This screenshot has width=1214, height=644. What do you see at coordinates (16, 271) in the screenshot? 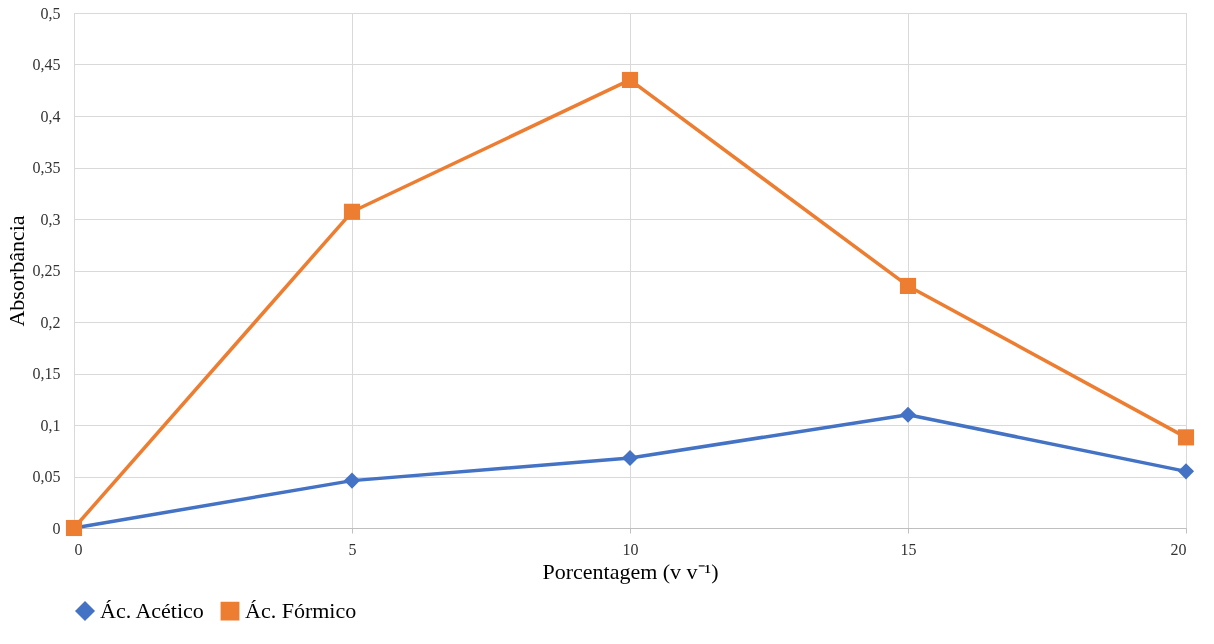
I see `y-axis-title: Absorbância` at bounding box center [16, 271].